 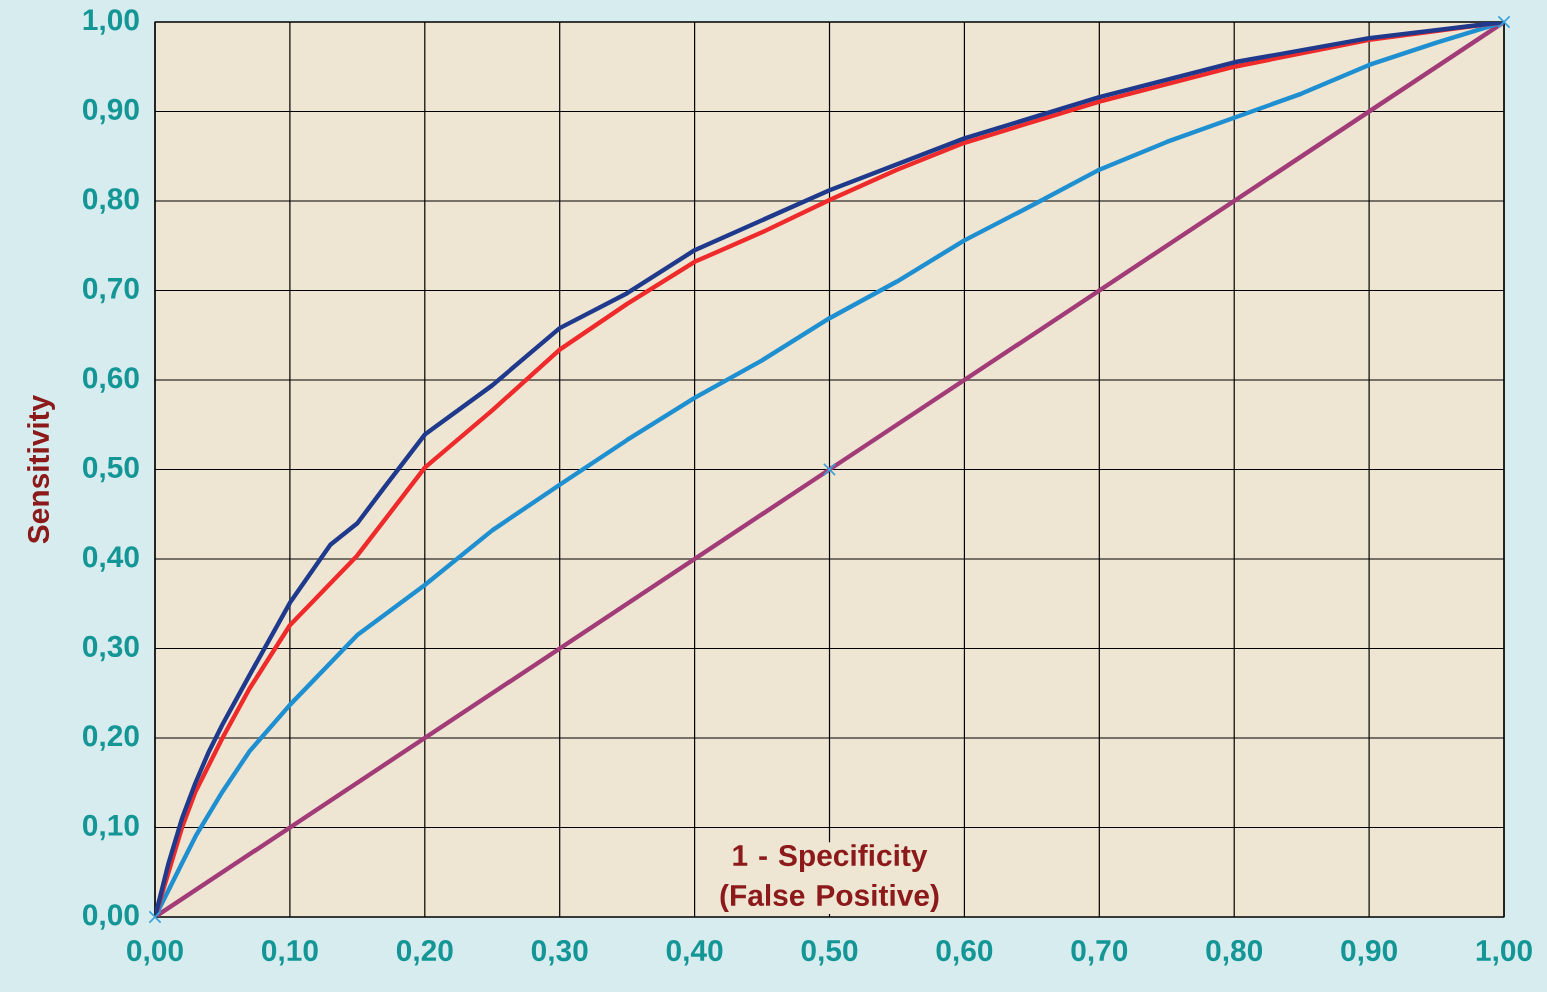 What do you see at coordinates (964, 952) in the screenshot?
I see `x-tick-label: 0,60` at bounding box center [964, 952].